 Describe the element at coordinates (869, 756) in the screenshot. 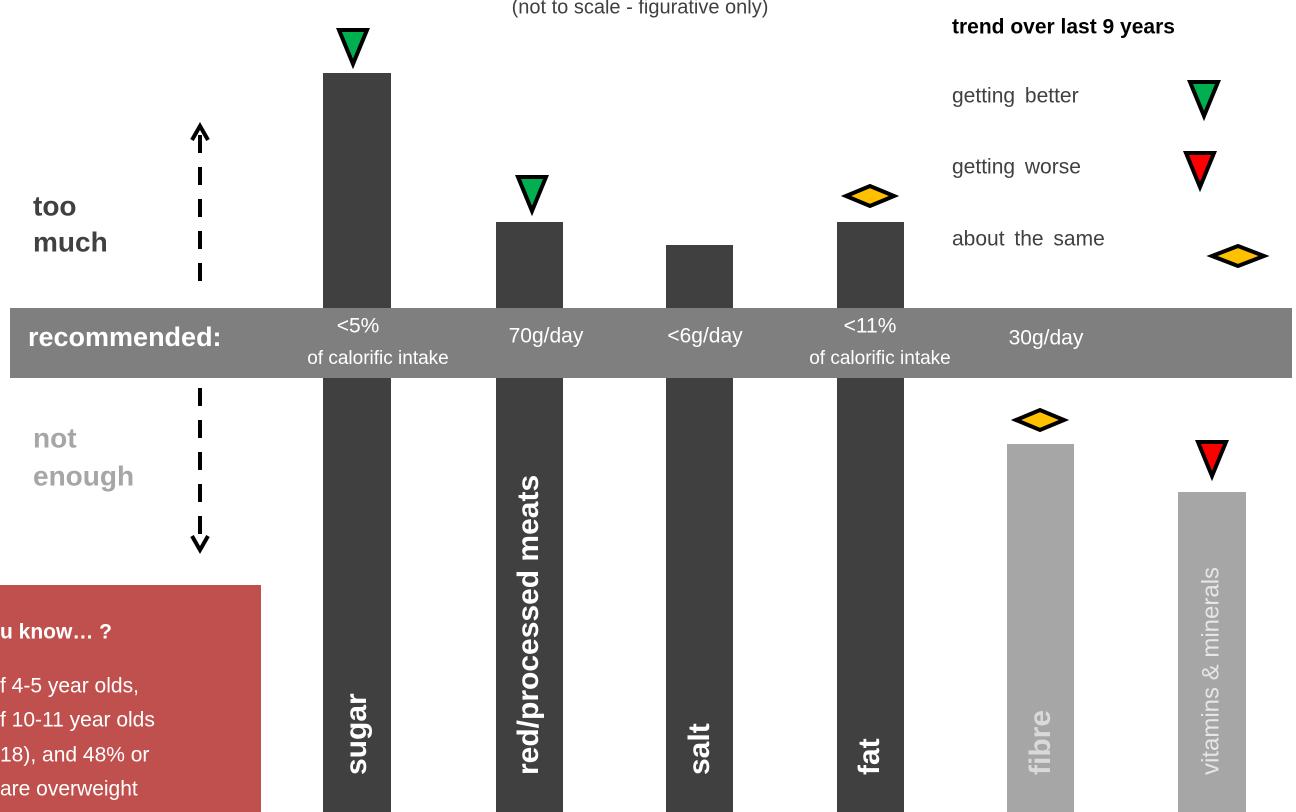

I see `bar-label: fat` at that location.